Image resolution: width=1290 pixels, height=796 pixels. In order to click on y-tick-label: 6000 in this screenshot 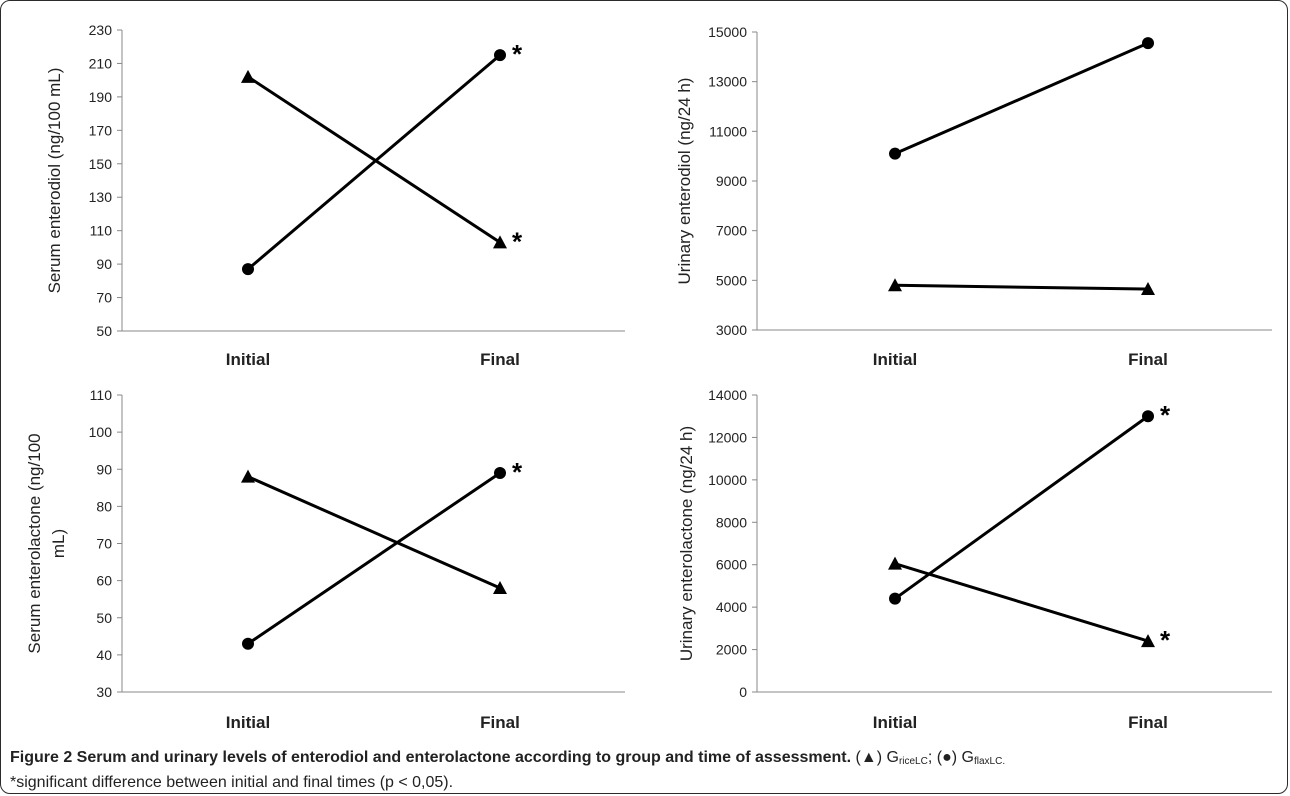, I will do `click(731, 565)`.